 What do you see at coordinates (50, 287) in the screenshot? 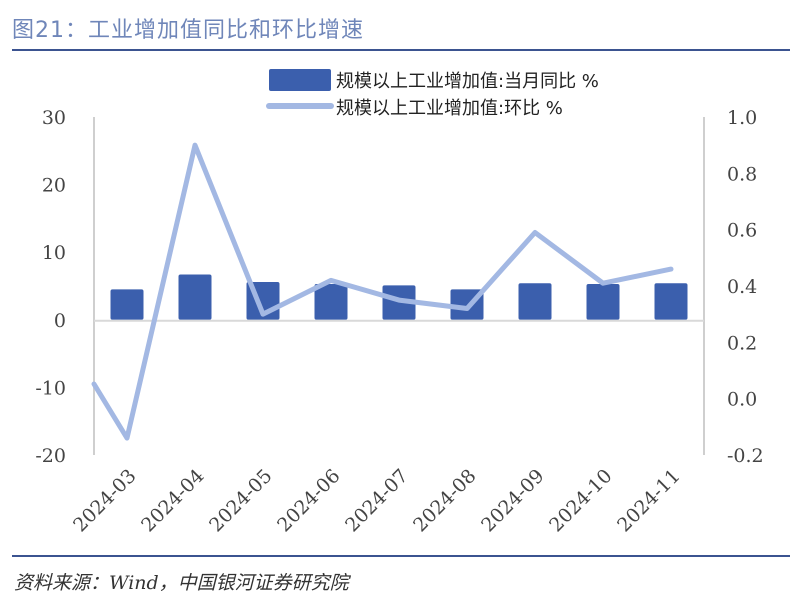
I see `left-axis-ticks: 30 20 10 0 -10 -20` at bounding box center [50, 287].